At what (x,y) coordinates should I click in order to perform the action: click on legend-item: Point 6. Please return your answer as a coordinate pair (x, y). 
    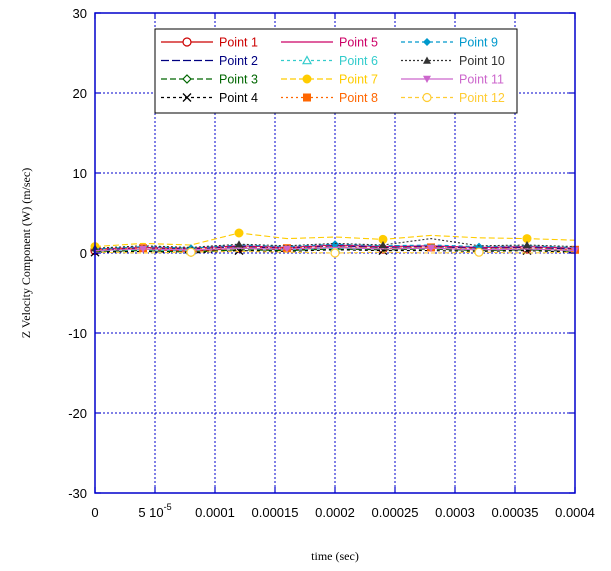
    Looking at the image, I should click on (329, 61).